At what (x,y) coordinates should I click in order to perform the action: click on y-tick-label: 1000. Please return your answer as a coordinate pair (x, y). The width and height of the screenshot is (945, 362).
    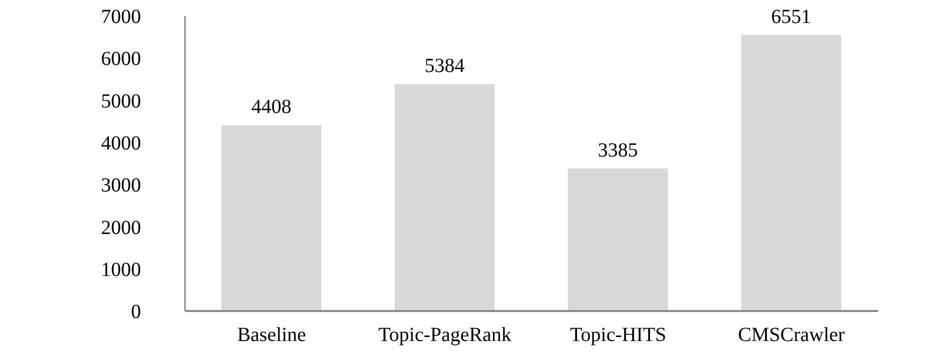
    Looking at the image, I should click on (121, 269).